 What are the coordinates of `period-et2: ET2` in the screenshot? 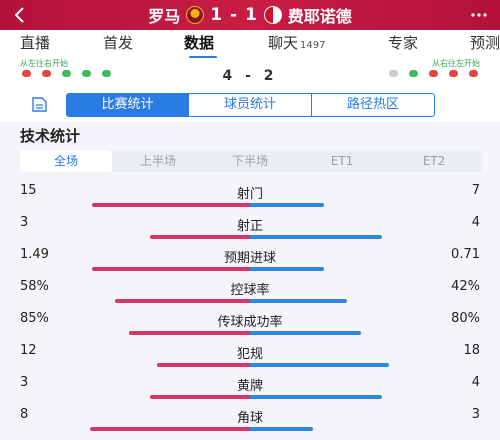 It's located at (434, 161).